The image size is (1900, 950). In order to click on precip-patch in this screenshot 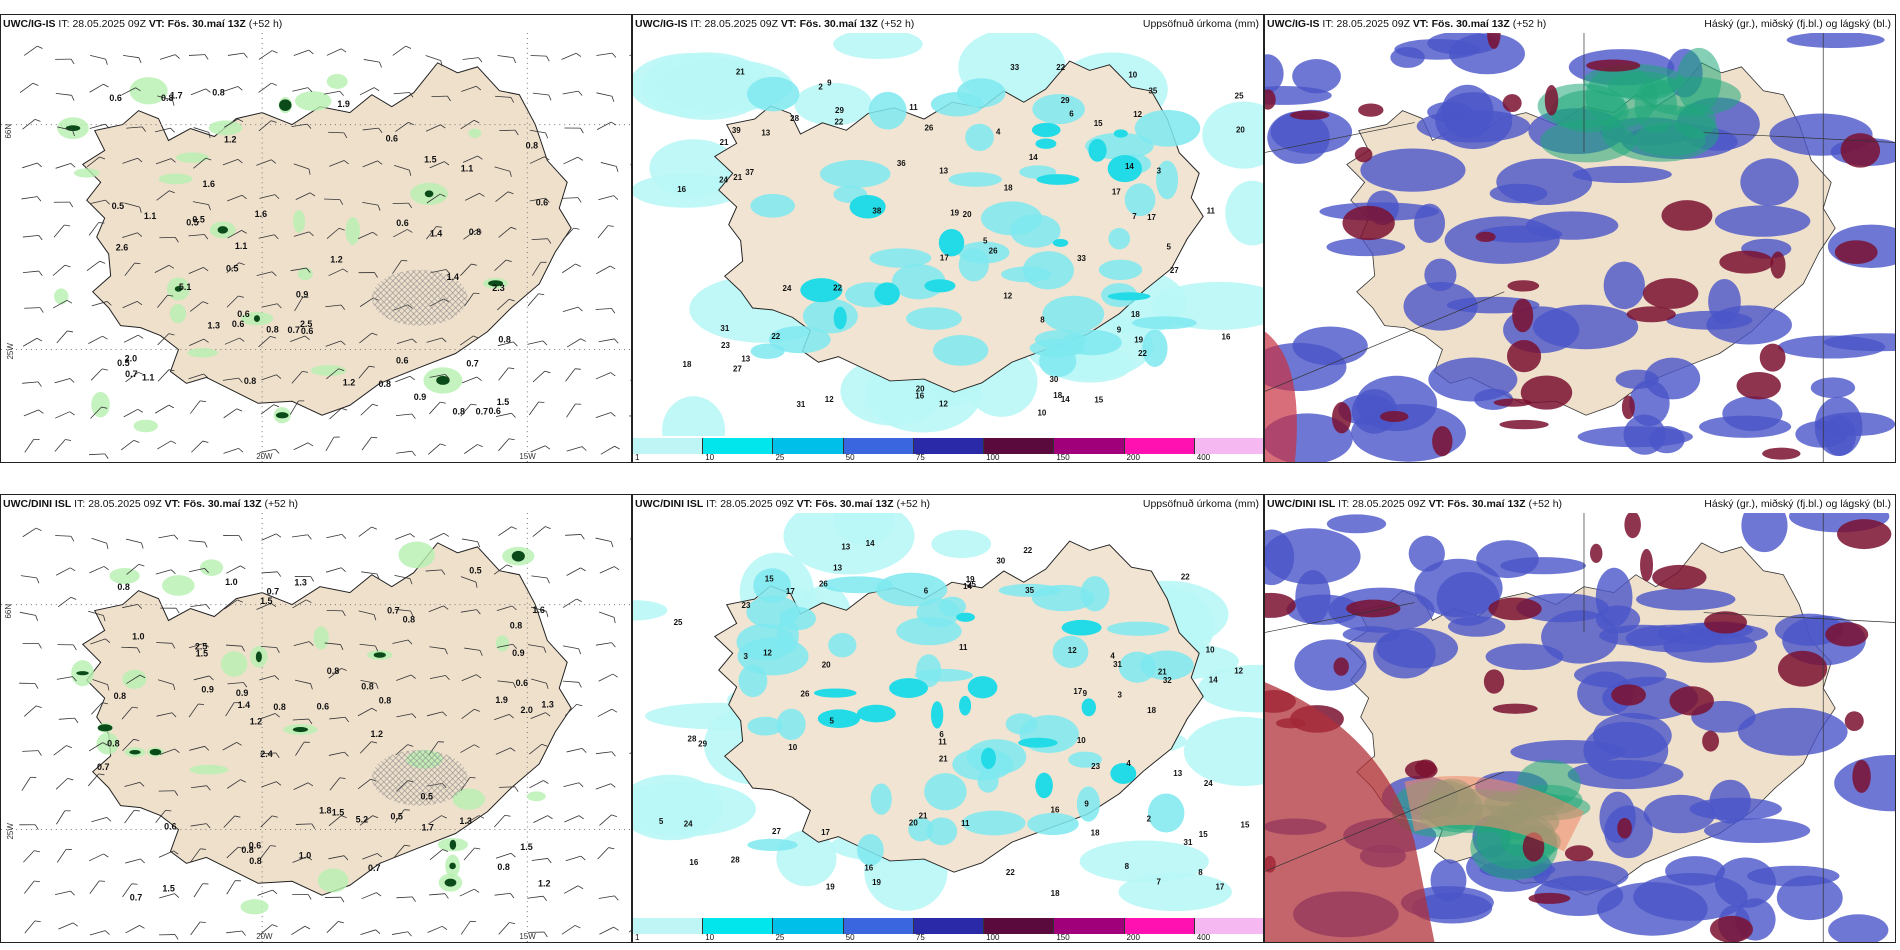, I will do `click(254, 907)`.